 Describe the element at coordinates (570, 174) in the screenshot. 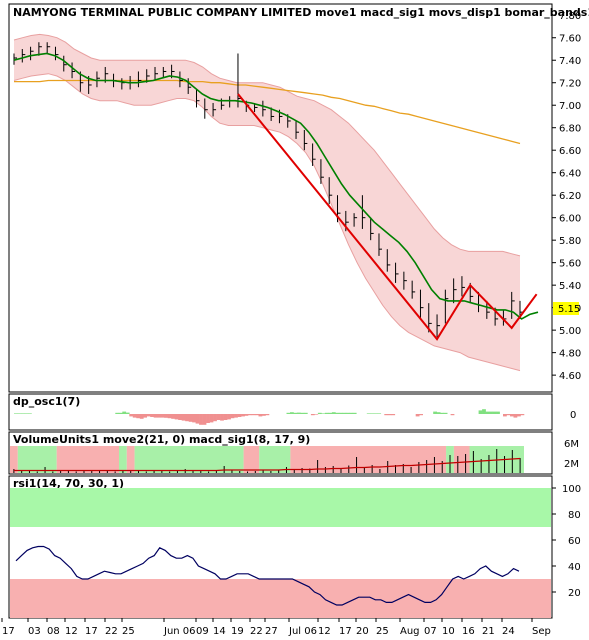

I see `price-tick-label: 6.40` at that location.